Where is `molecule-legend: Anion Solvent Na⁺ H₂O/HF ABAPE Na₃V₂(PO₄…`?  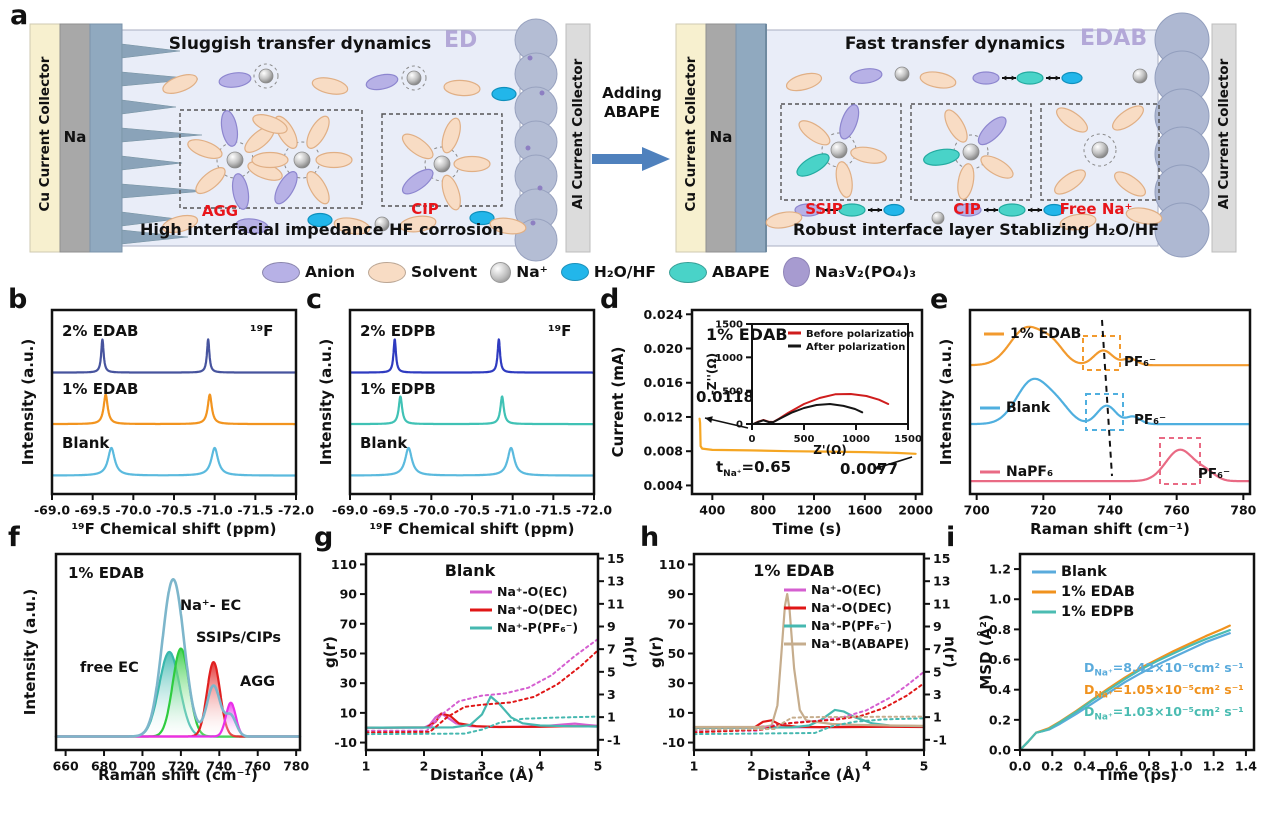
molecule-legend: Anion Solvent Na⁺ H₂O/HF ABAPE Na₃V₂(PO₄… is located at coordinates (652, 272).